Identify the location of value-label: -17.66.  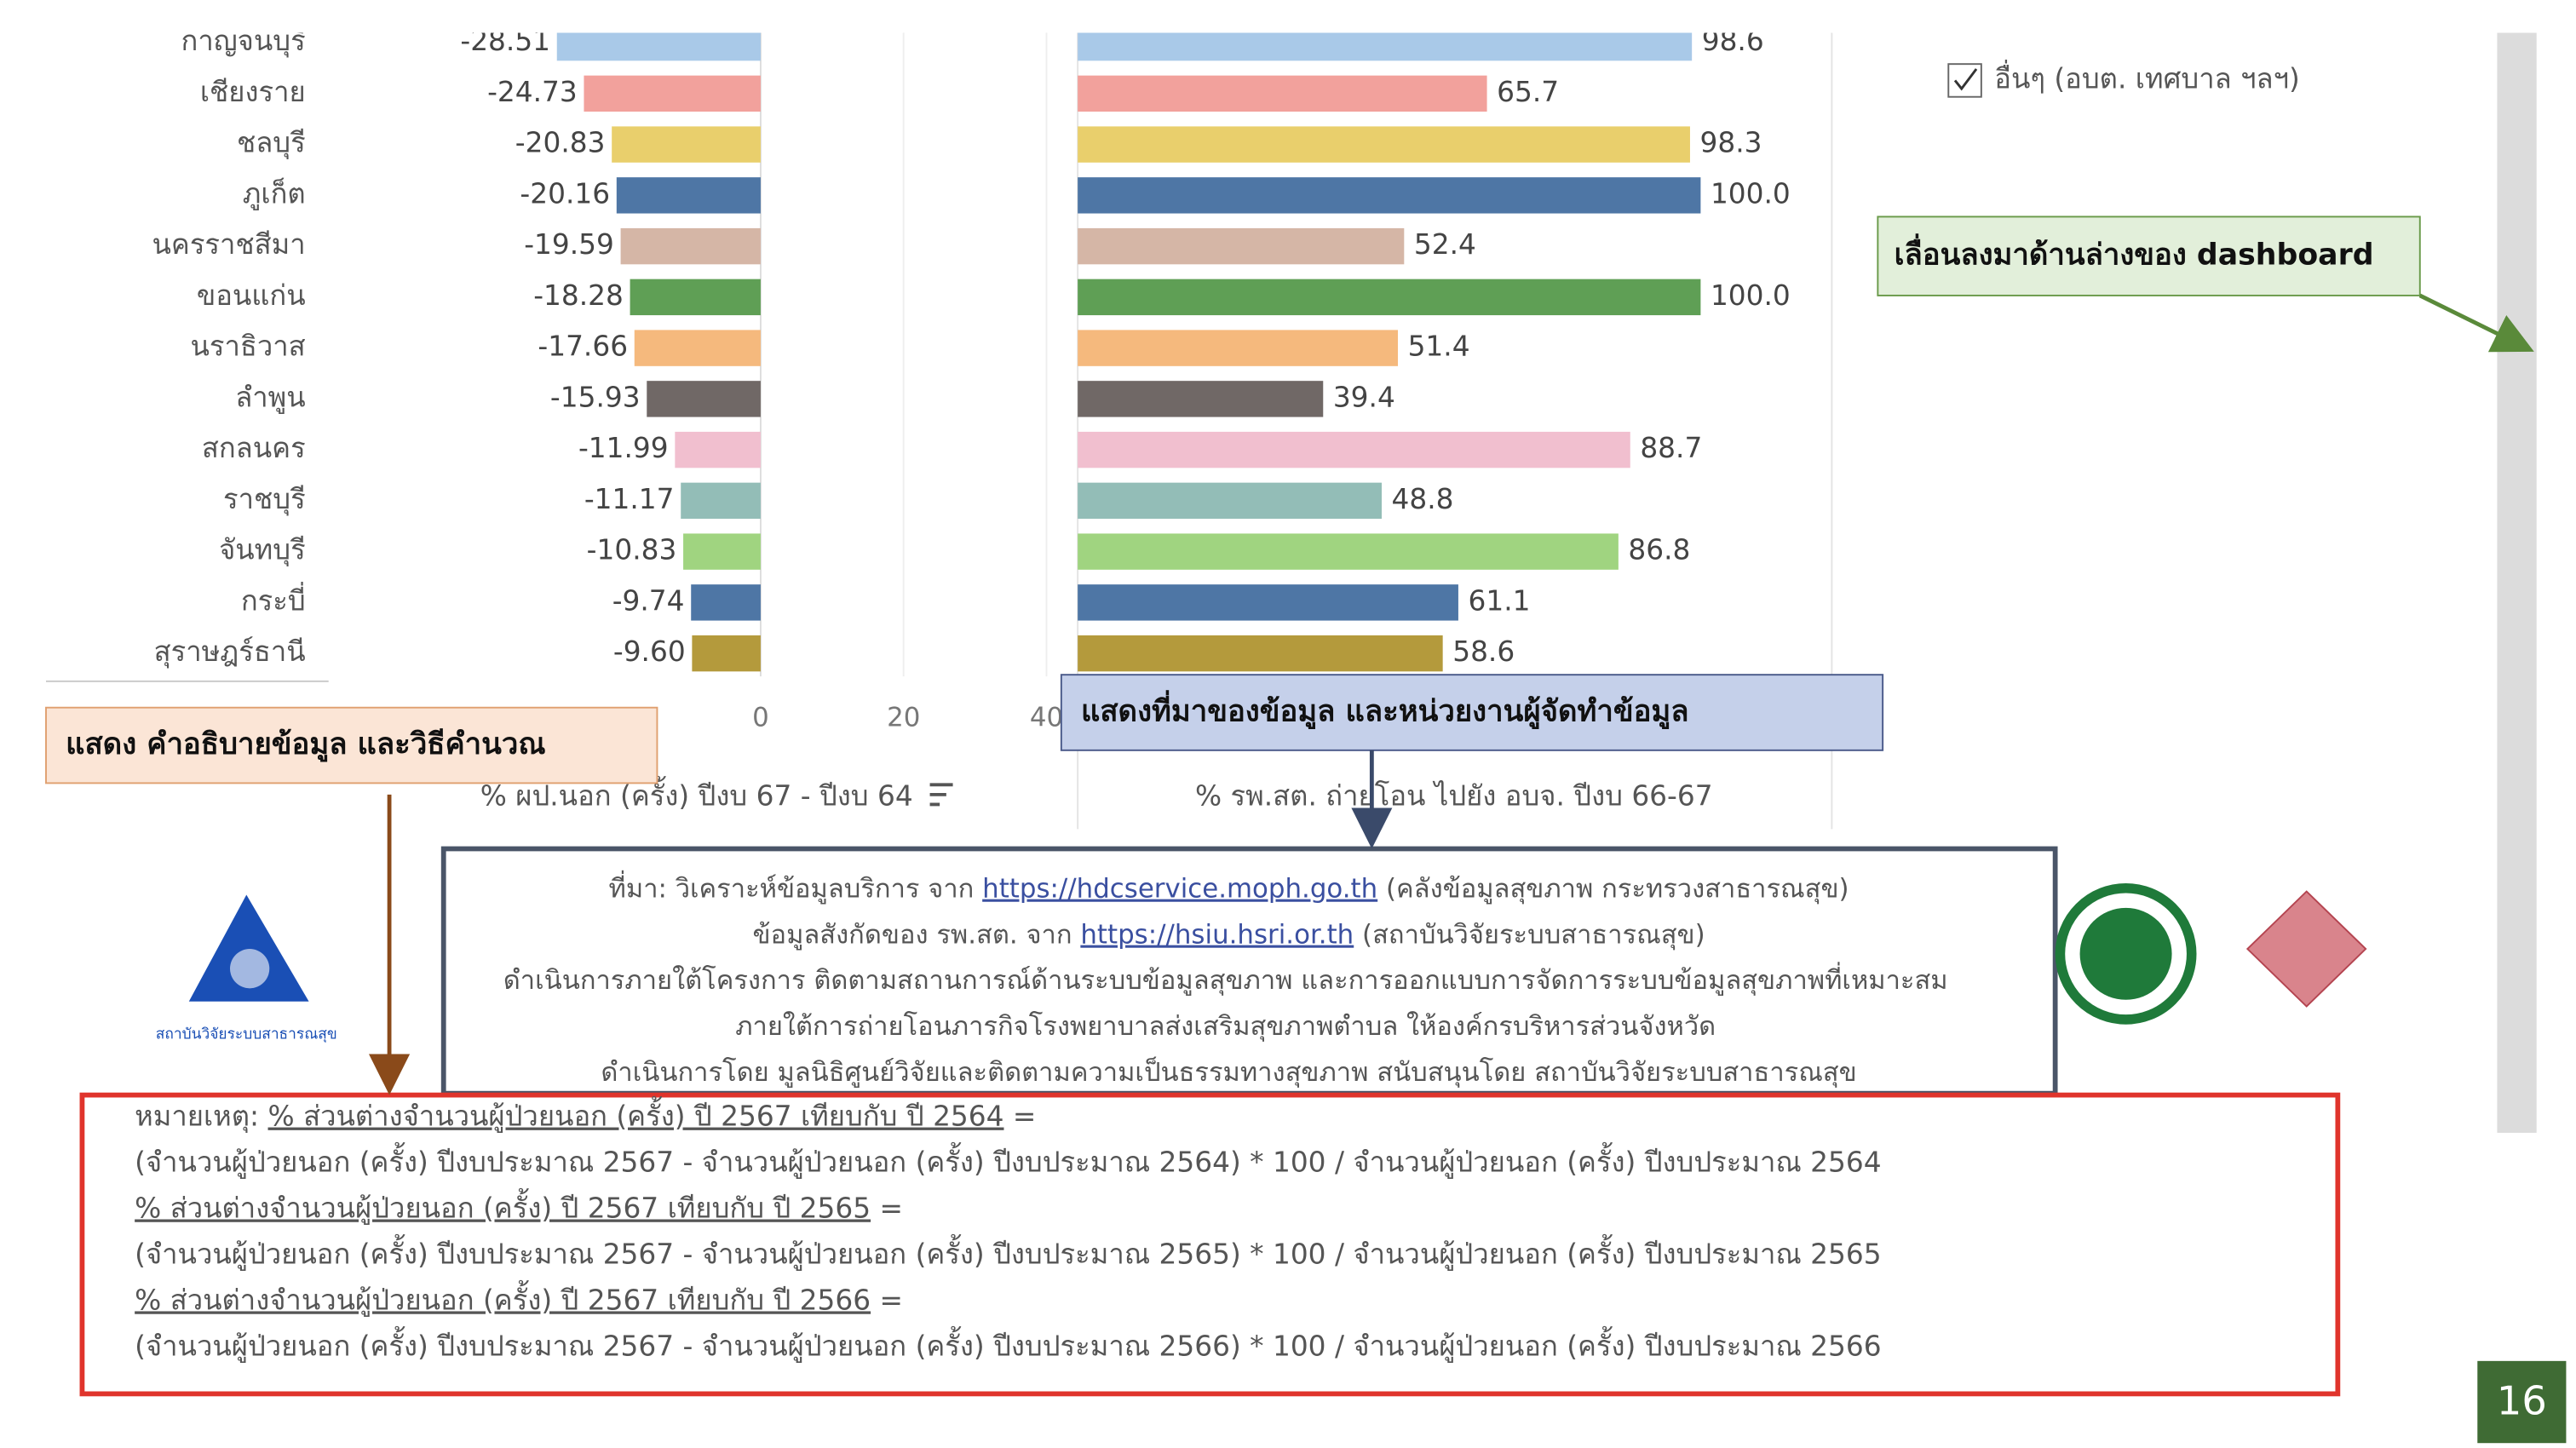
(583, 346).